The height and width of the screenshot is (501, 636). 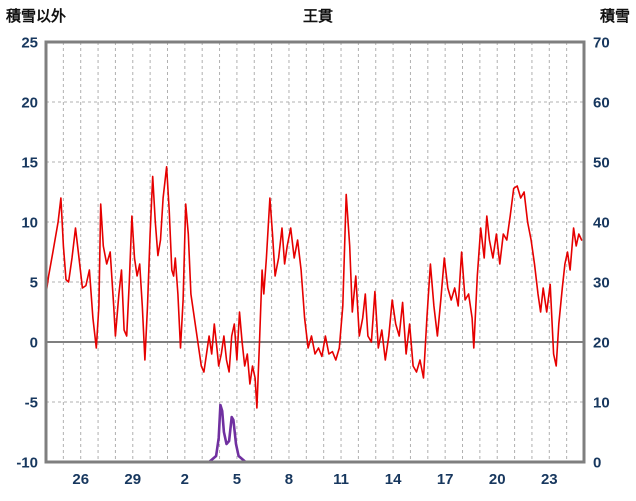 What do you see at coordinates (29, 222) in the screenshot?
I see `left-tick-label: 10` at bounding box center [29, 222].